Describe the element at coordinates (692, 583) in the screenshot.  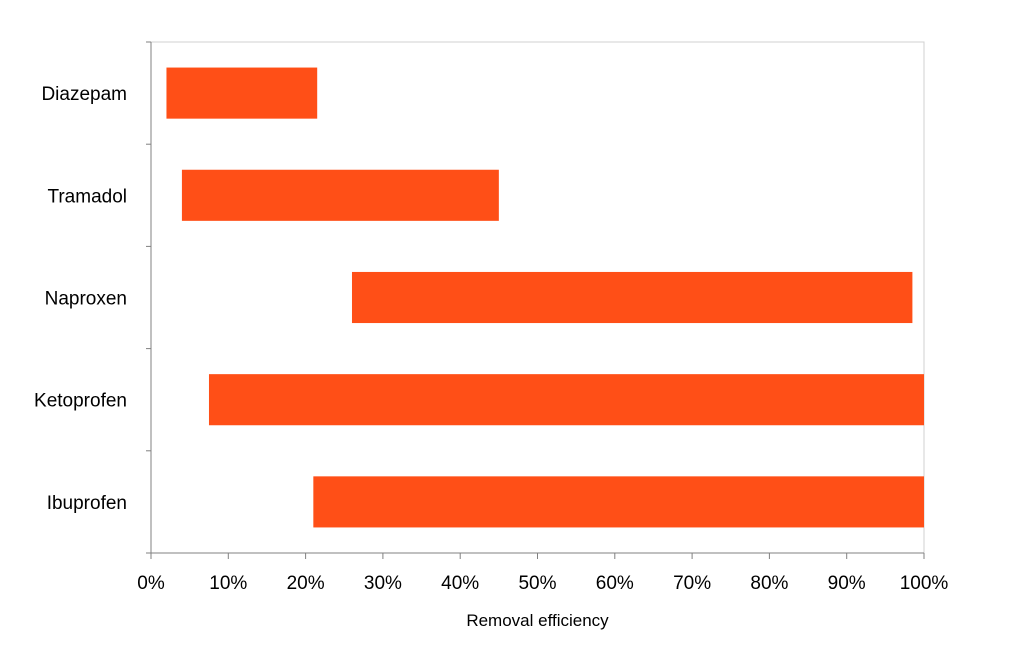
I see `x-tick-label: 70%` at that location.